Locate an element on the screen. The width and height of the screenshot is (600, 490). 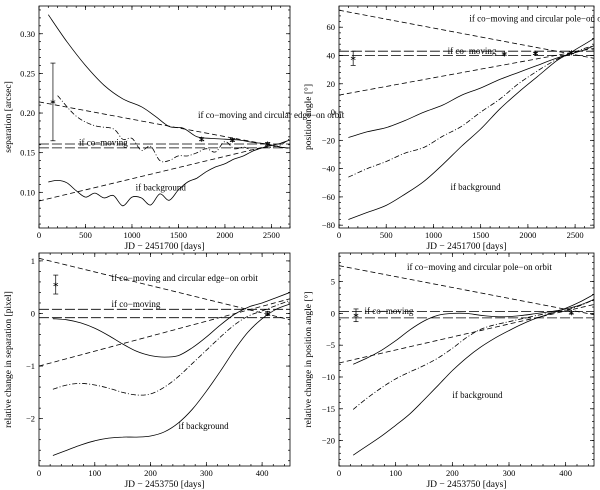
chart-panel-2-ytick-label: 20 is located at coordinates (331, 84).